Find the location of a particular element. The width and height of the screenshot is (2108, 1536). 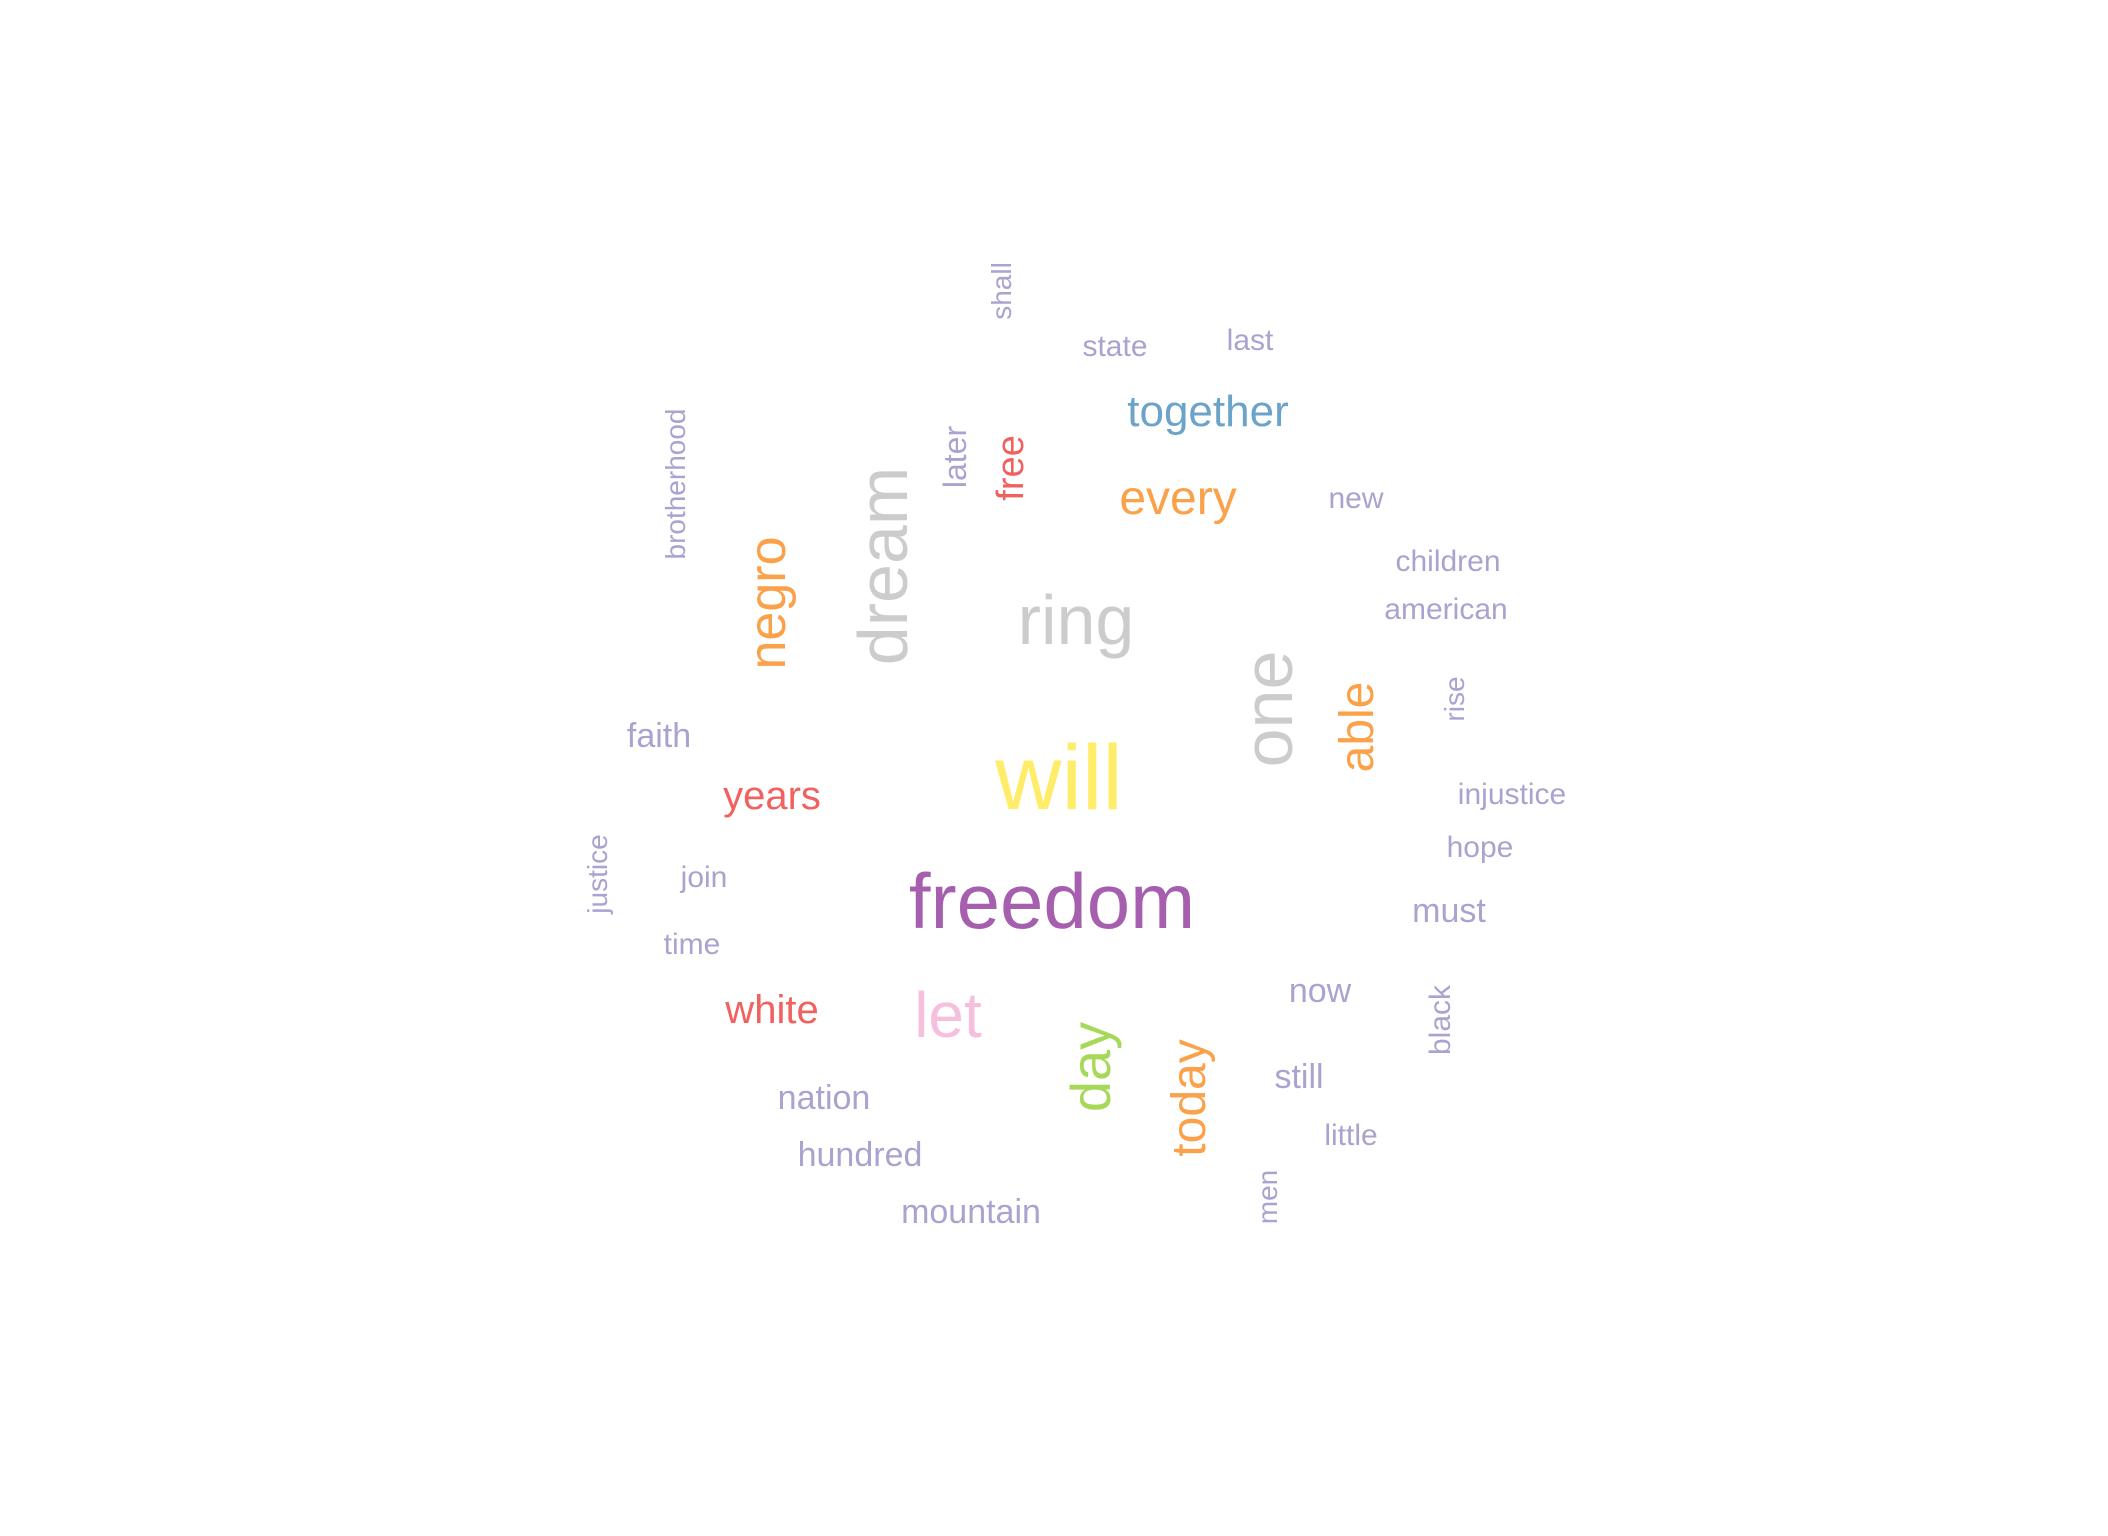

word-one: one is located at coordinates (1268, 709).